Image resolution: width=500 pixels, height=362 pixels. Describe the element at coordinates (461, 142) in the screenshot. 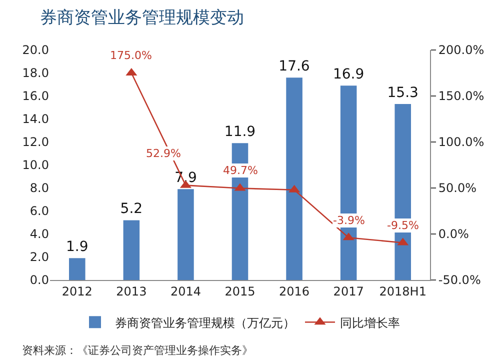

I see `y2-tick-label: 100.0%` at that location.